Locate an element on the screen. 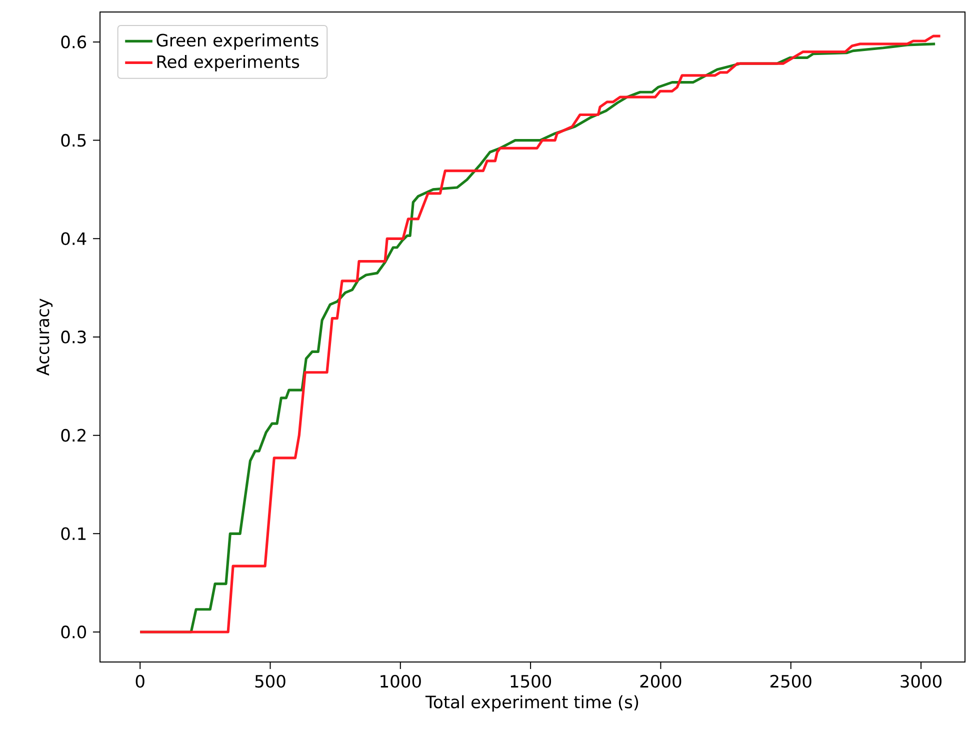 This screenshot has width=967, height=738. y-tick-label: 0.3 is located at coordinates (73, 337).